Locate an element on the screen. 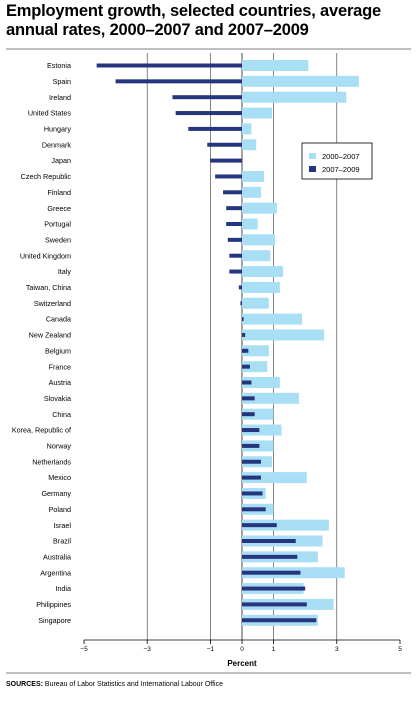 The width and height of the screenshot is (416, 703). category-label-argentina: Argentina is located at coordinates (55, 572).